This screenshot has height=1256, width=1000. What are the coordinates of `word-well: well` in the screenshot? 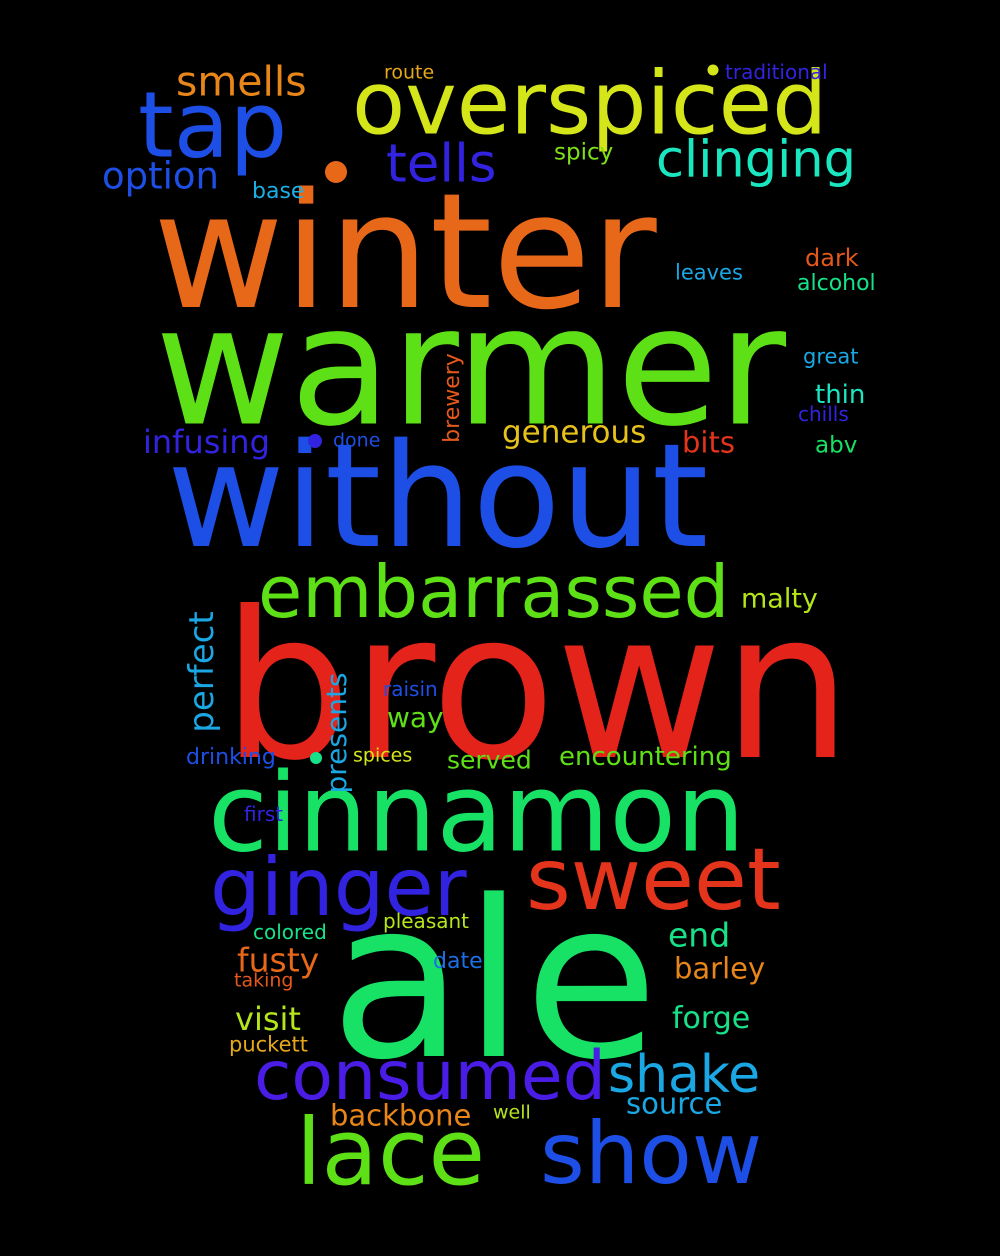 It's located at (512, 1112).